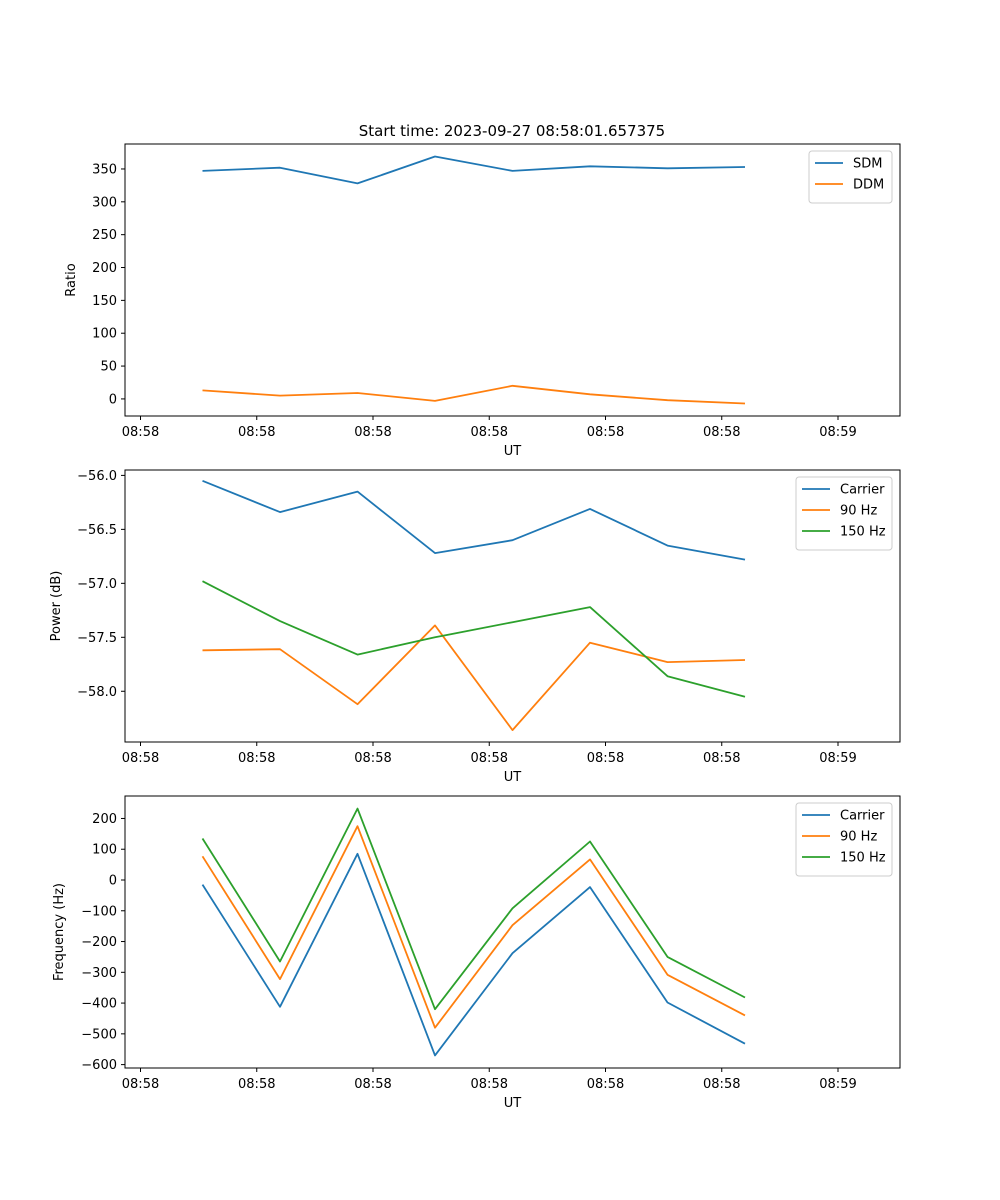 This screenshot has height=1200, width=1000. I want to click on legend-box, so click(850, 177).